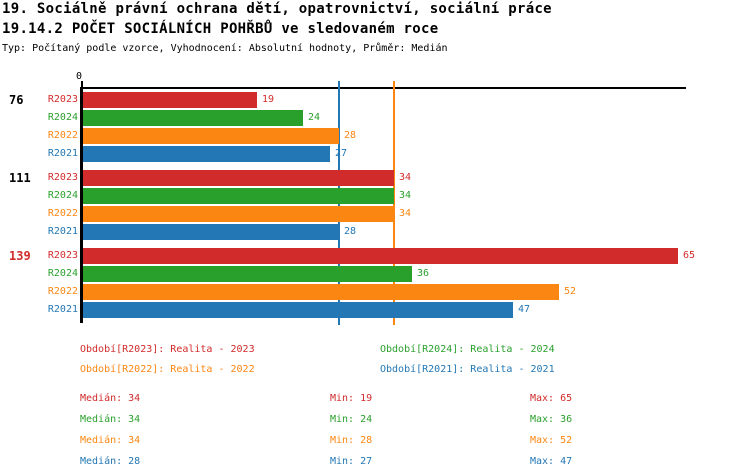 This screenshot has width=750, height=476. What do you see at coordinates (524, 309) in the screenshot?
I see `bar-value-label: 47` at bounding box center [524, 309].